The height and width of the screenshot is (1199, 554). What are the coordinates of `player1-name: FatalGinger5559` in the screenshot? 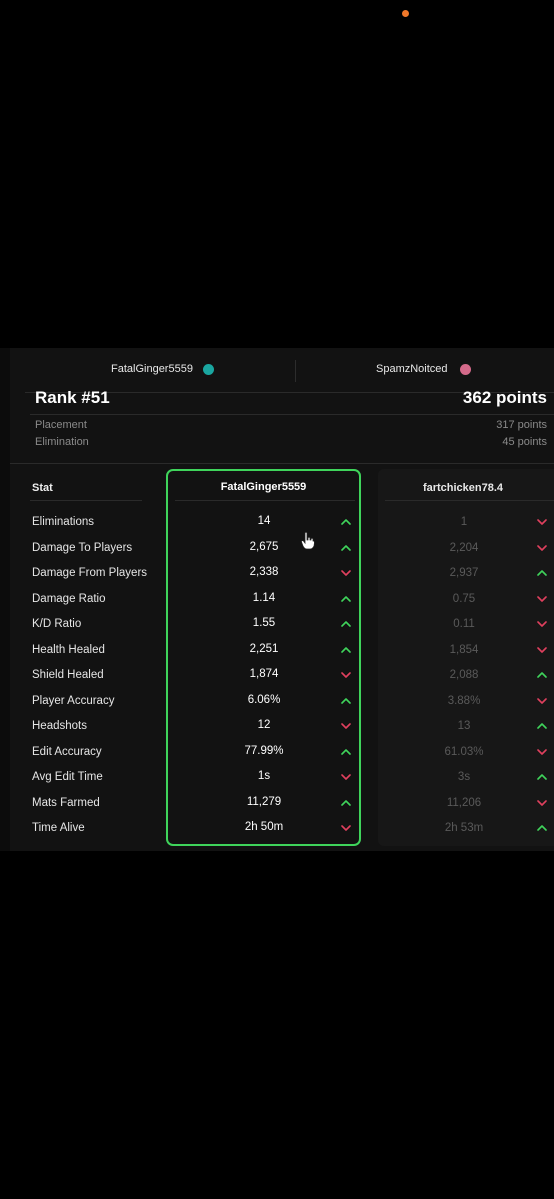 It's located at (152, 369).